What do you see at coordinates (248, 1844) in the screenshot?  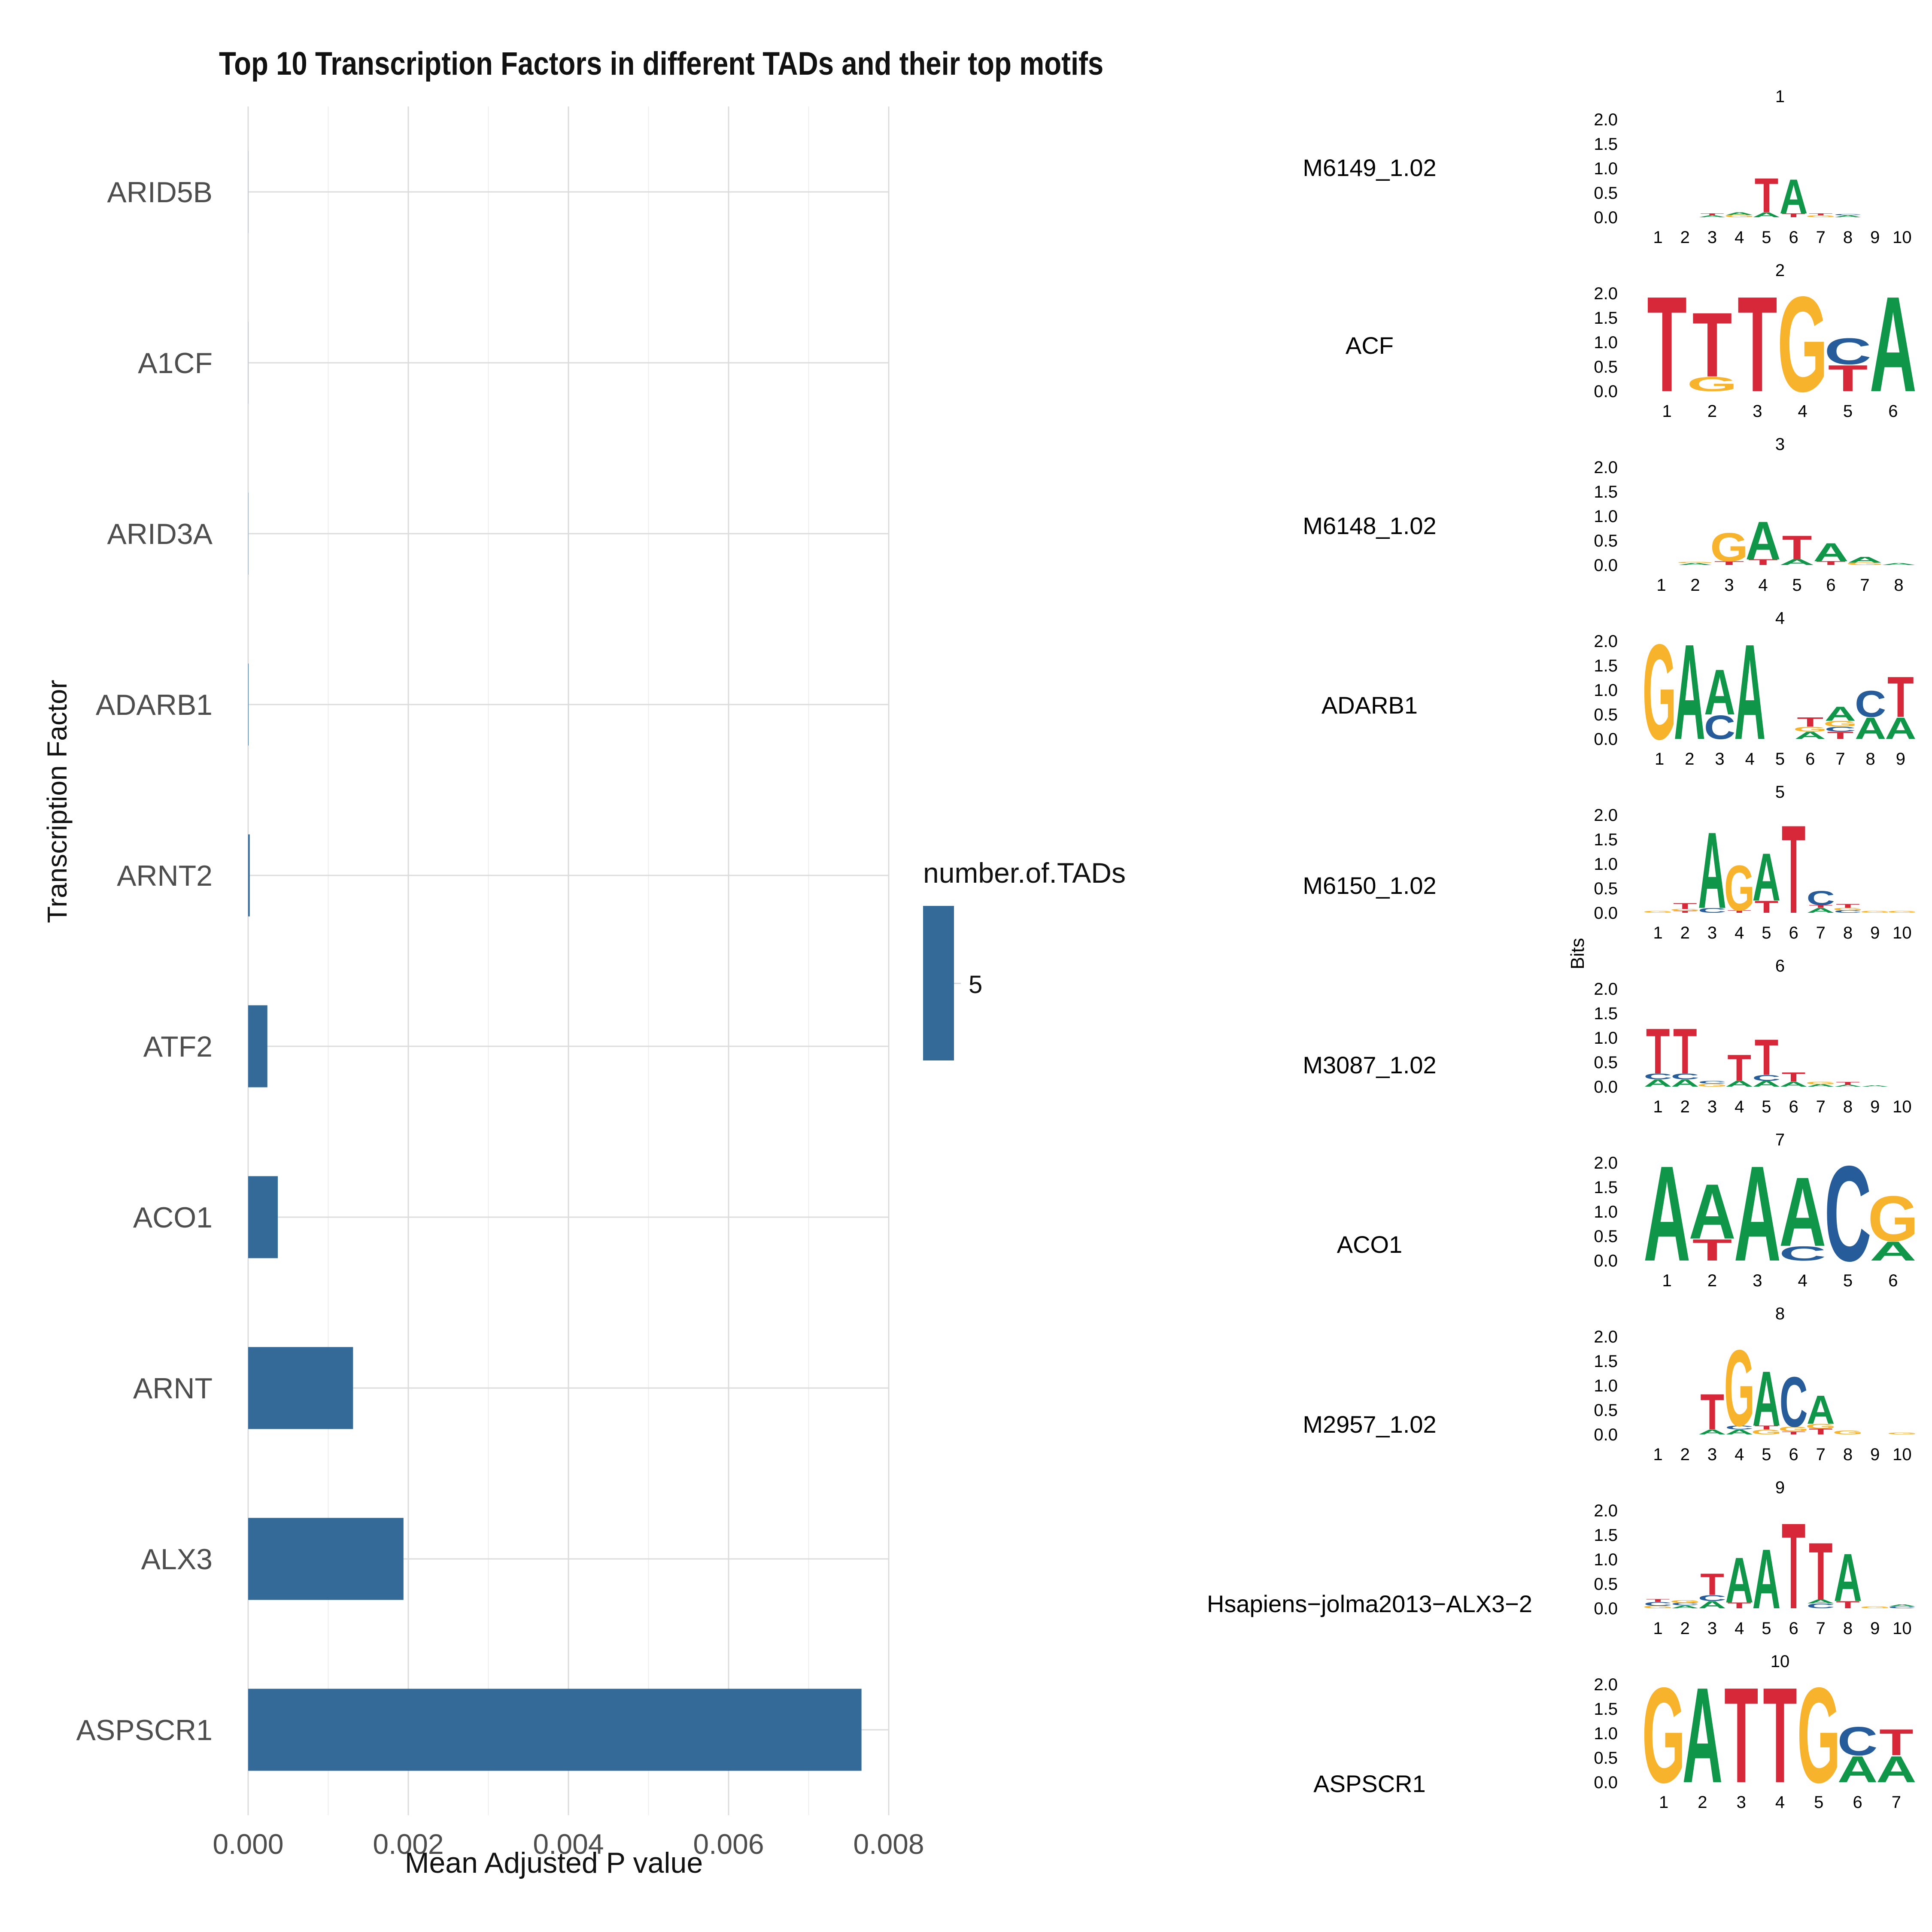 I see `x-tick-label: 0.000` at bounding box center [248, 1844].